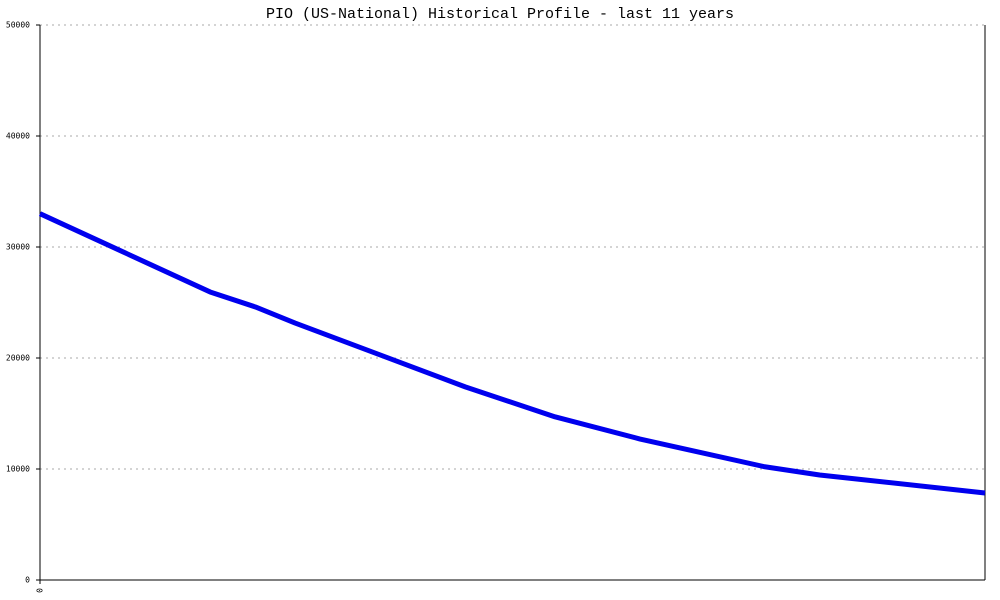 This screenshot has width=1000, height=600. I want to click on y-tick-label: 20000, so click(18, 358).